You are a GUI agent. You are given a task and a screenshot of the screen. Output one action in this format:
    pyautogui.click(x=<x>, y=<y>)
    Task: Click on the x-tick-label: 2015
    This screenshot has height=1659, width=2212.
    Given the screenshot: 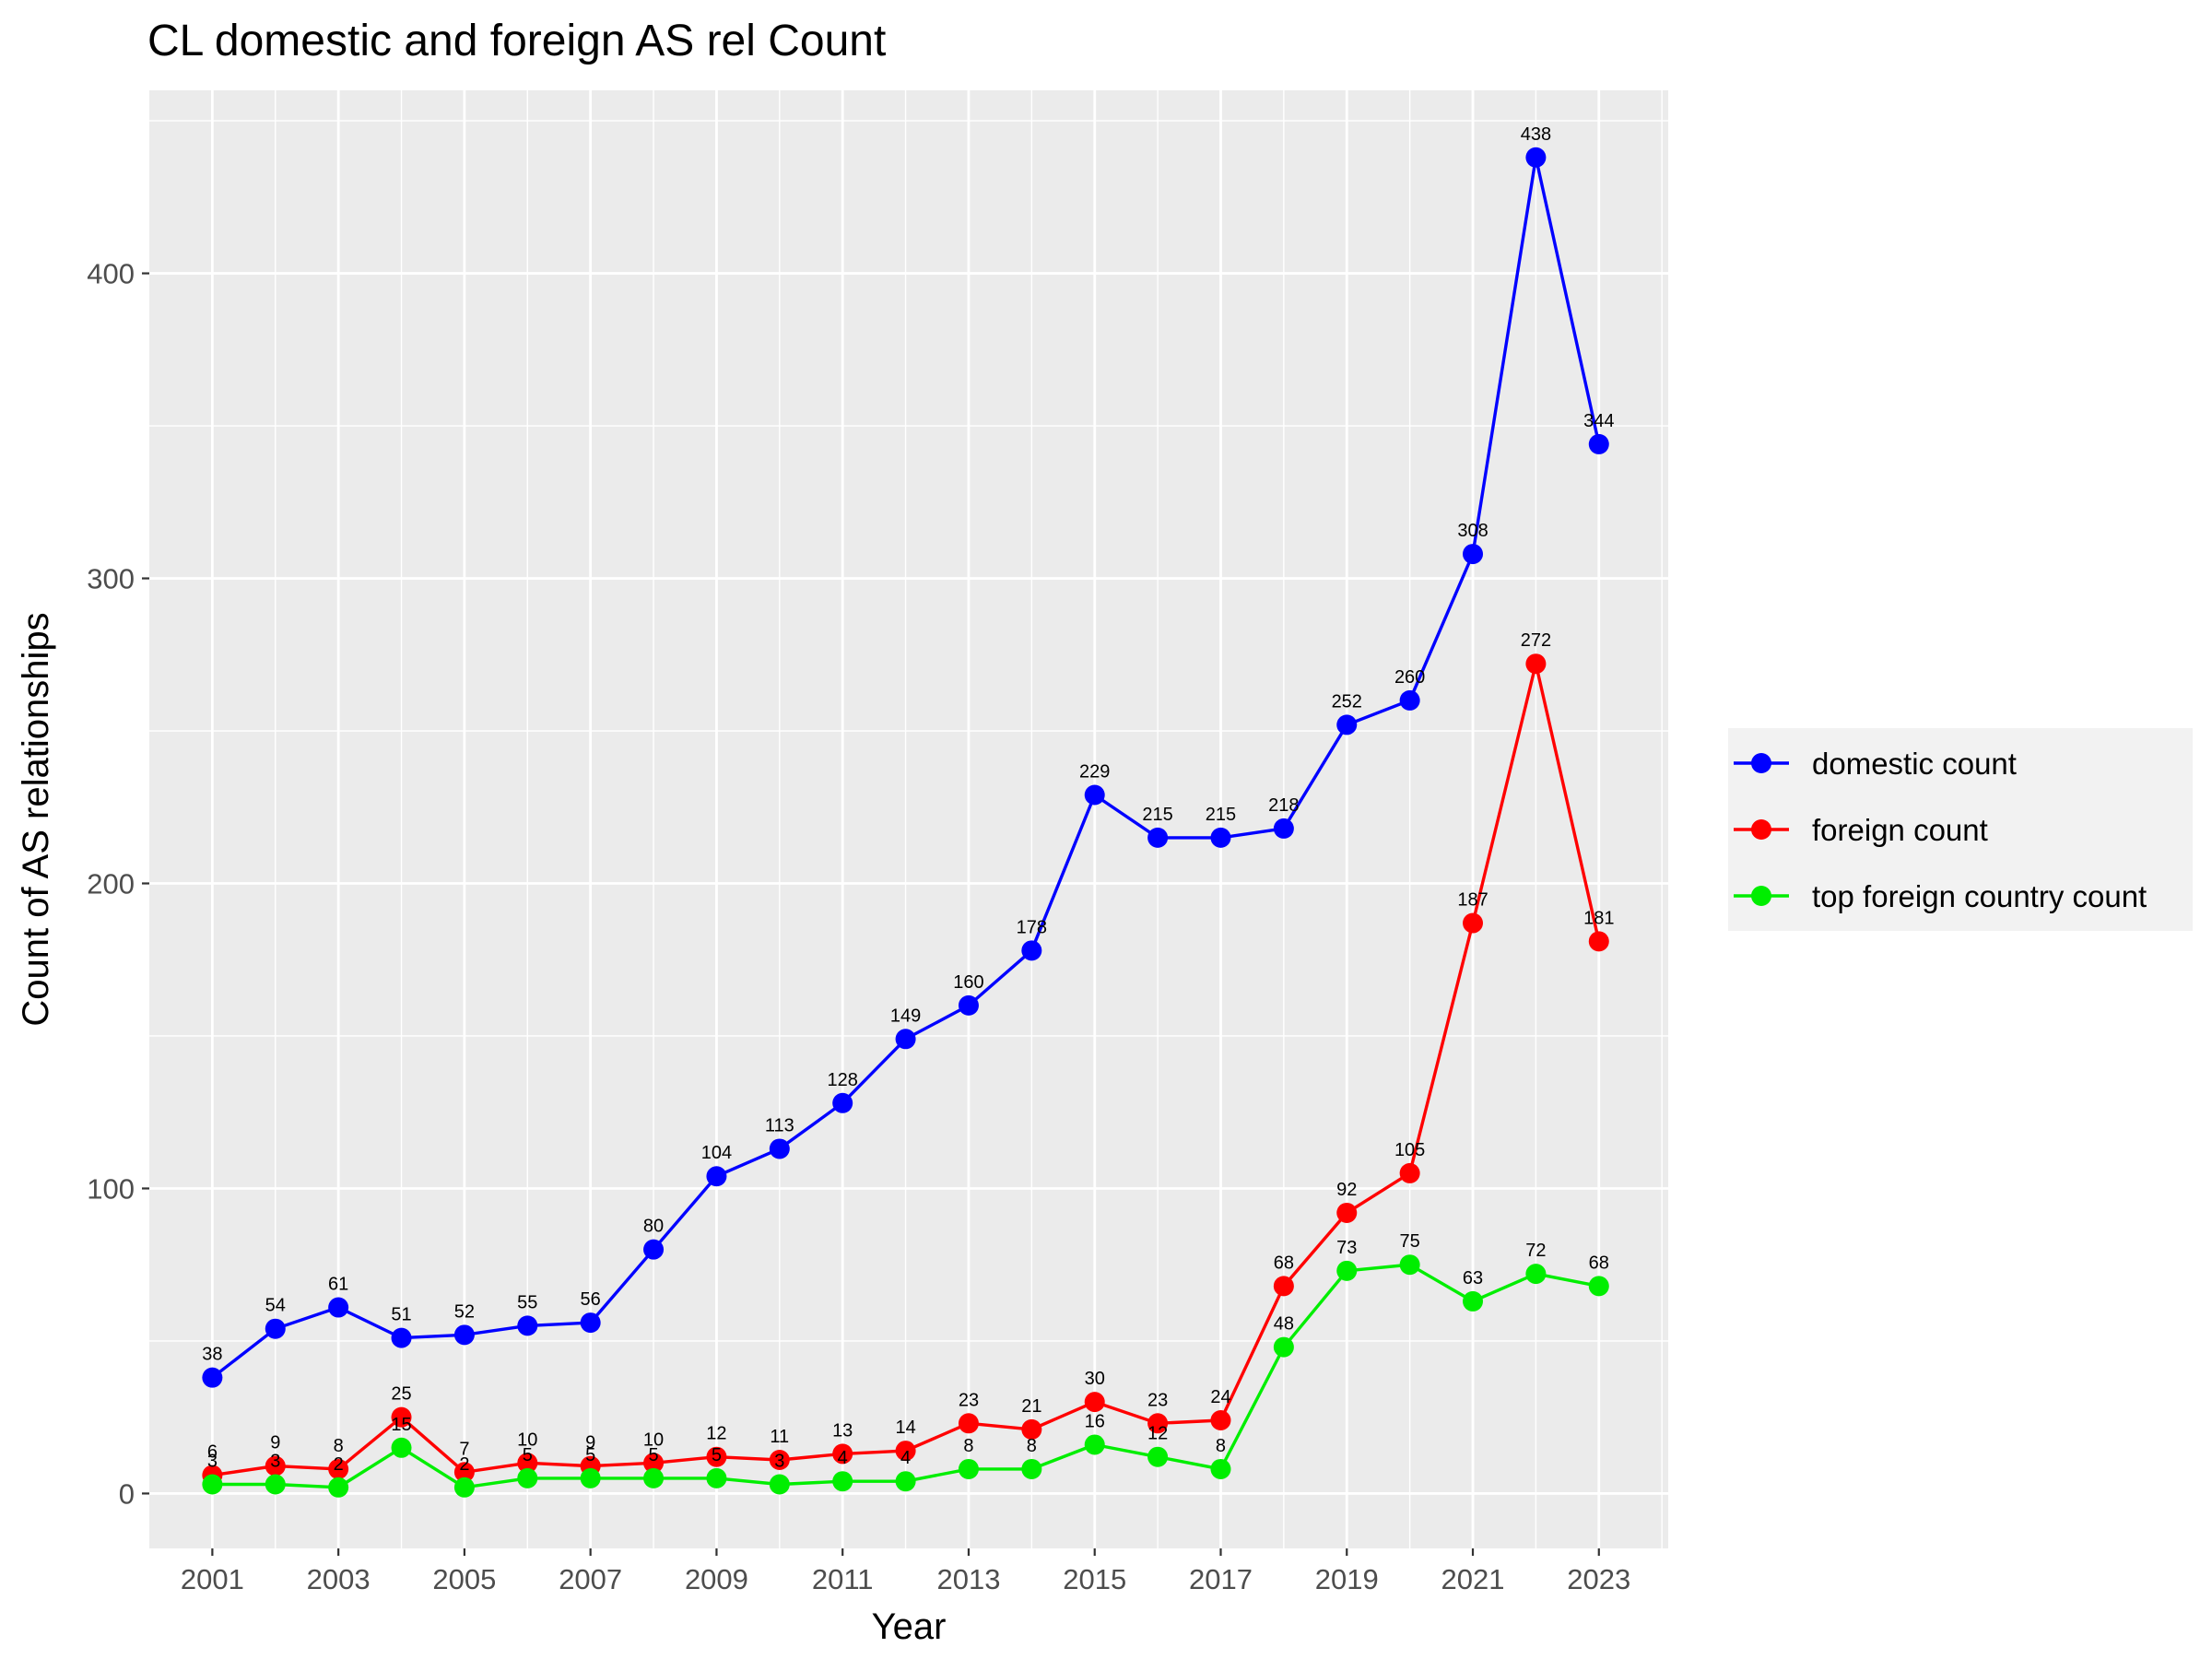 What is the action you would take?
    pyautogui.click(x=1094, y=1579)
    